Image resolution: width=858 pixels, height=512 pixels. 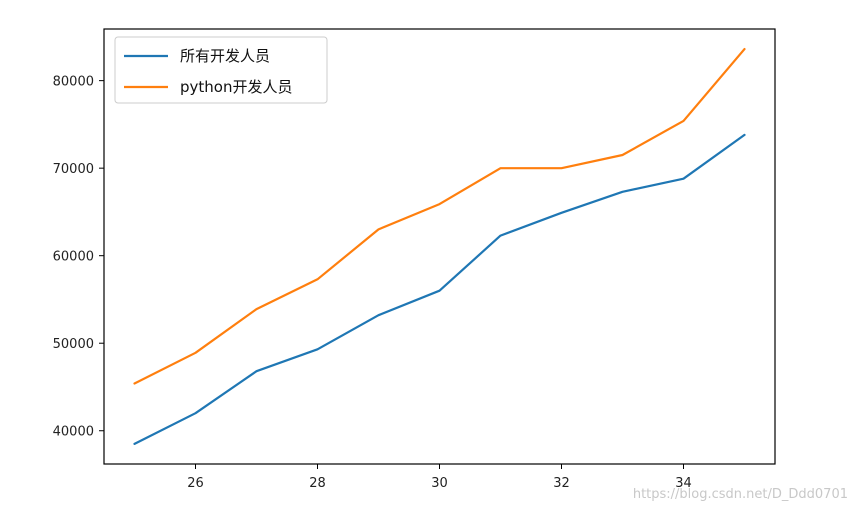 I want to click on y-tick-label: 70000, so click(x=73, y=169).